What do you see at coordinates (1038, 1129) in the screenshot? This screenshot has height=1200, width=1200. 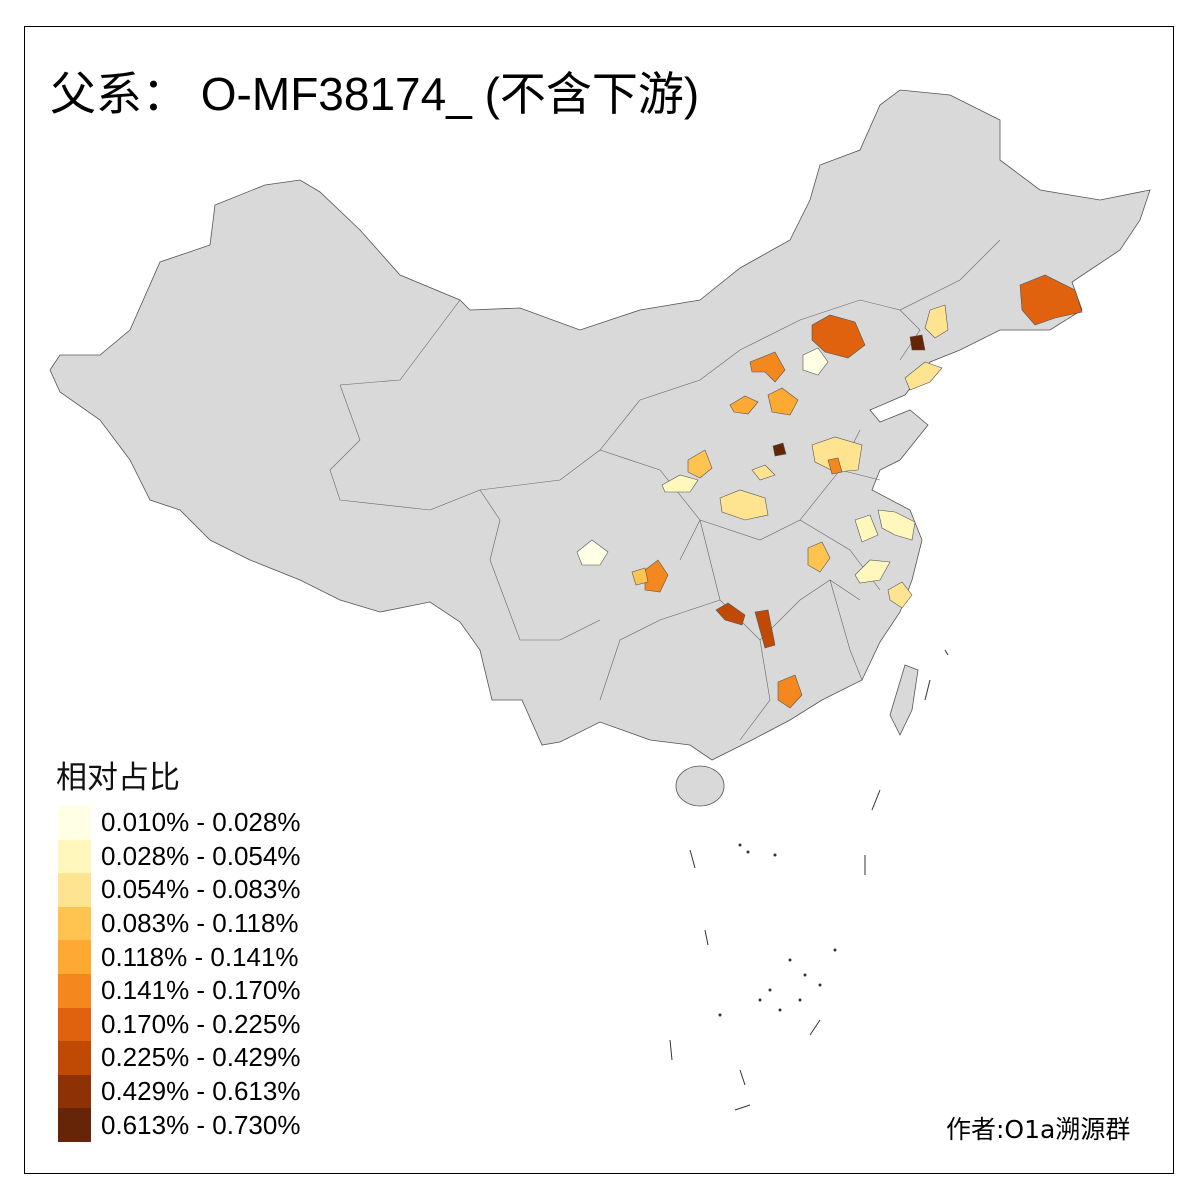 I see `author-credit: 作者:O1a溯源群` at bounding box center [1038, 1129].